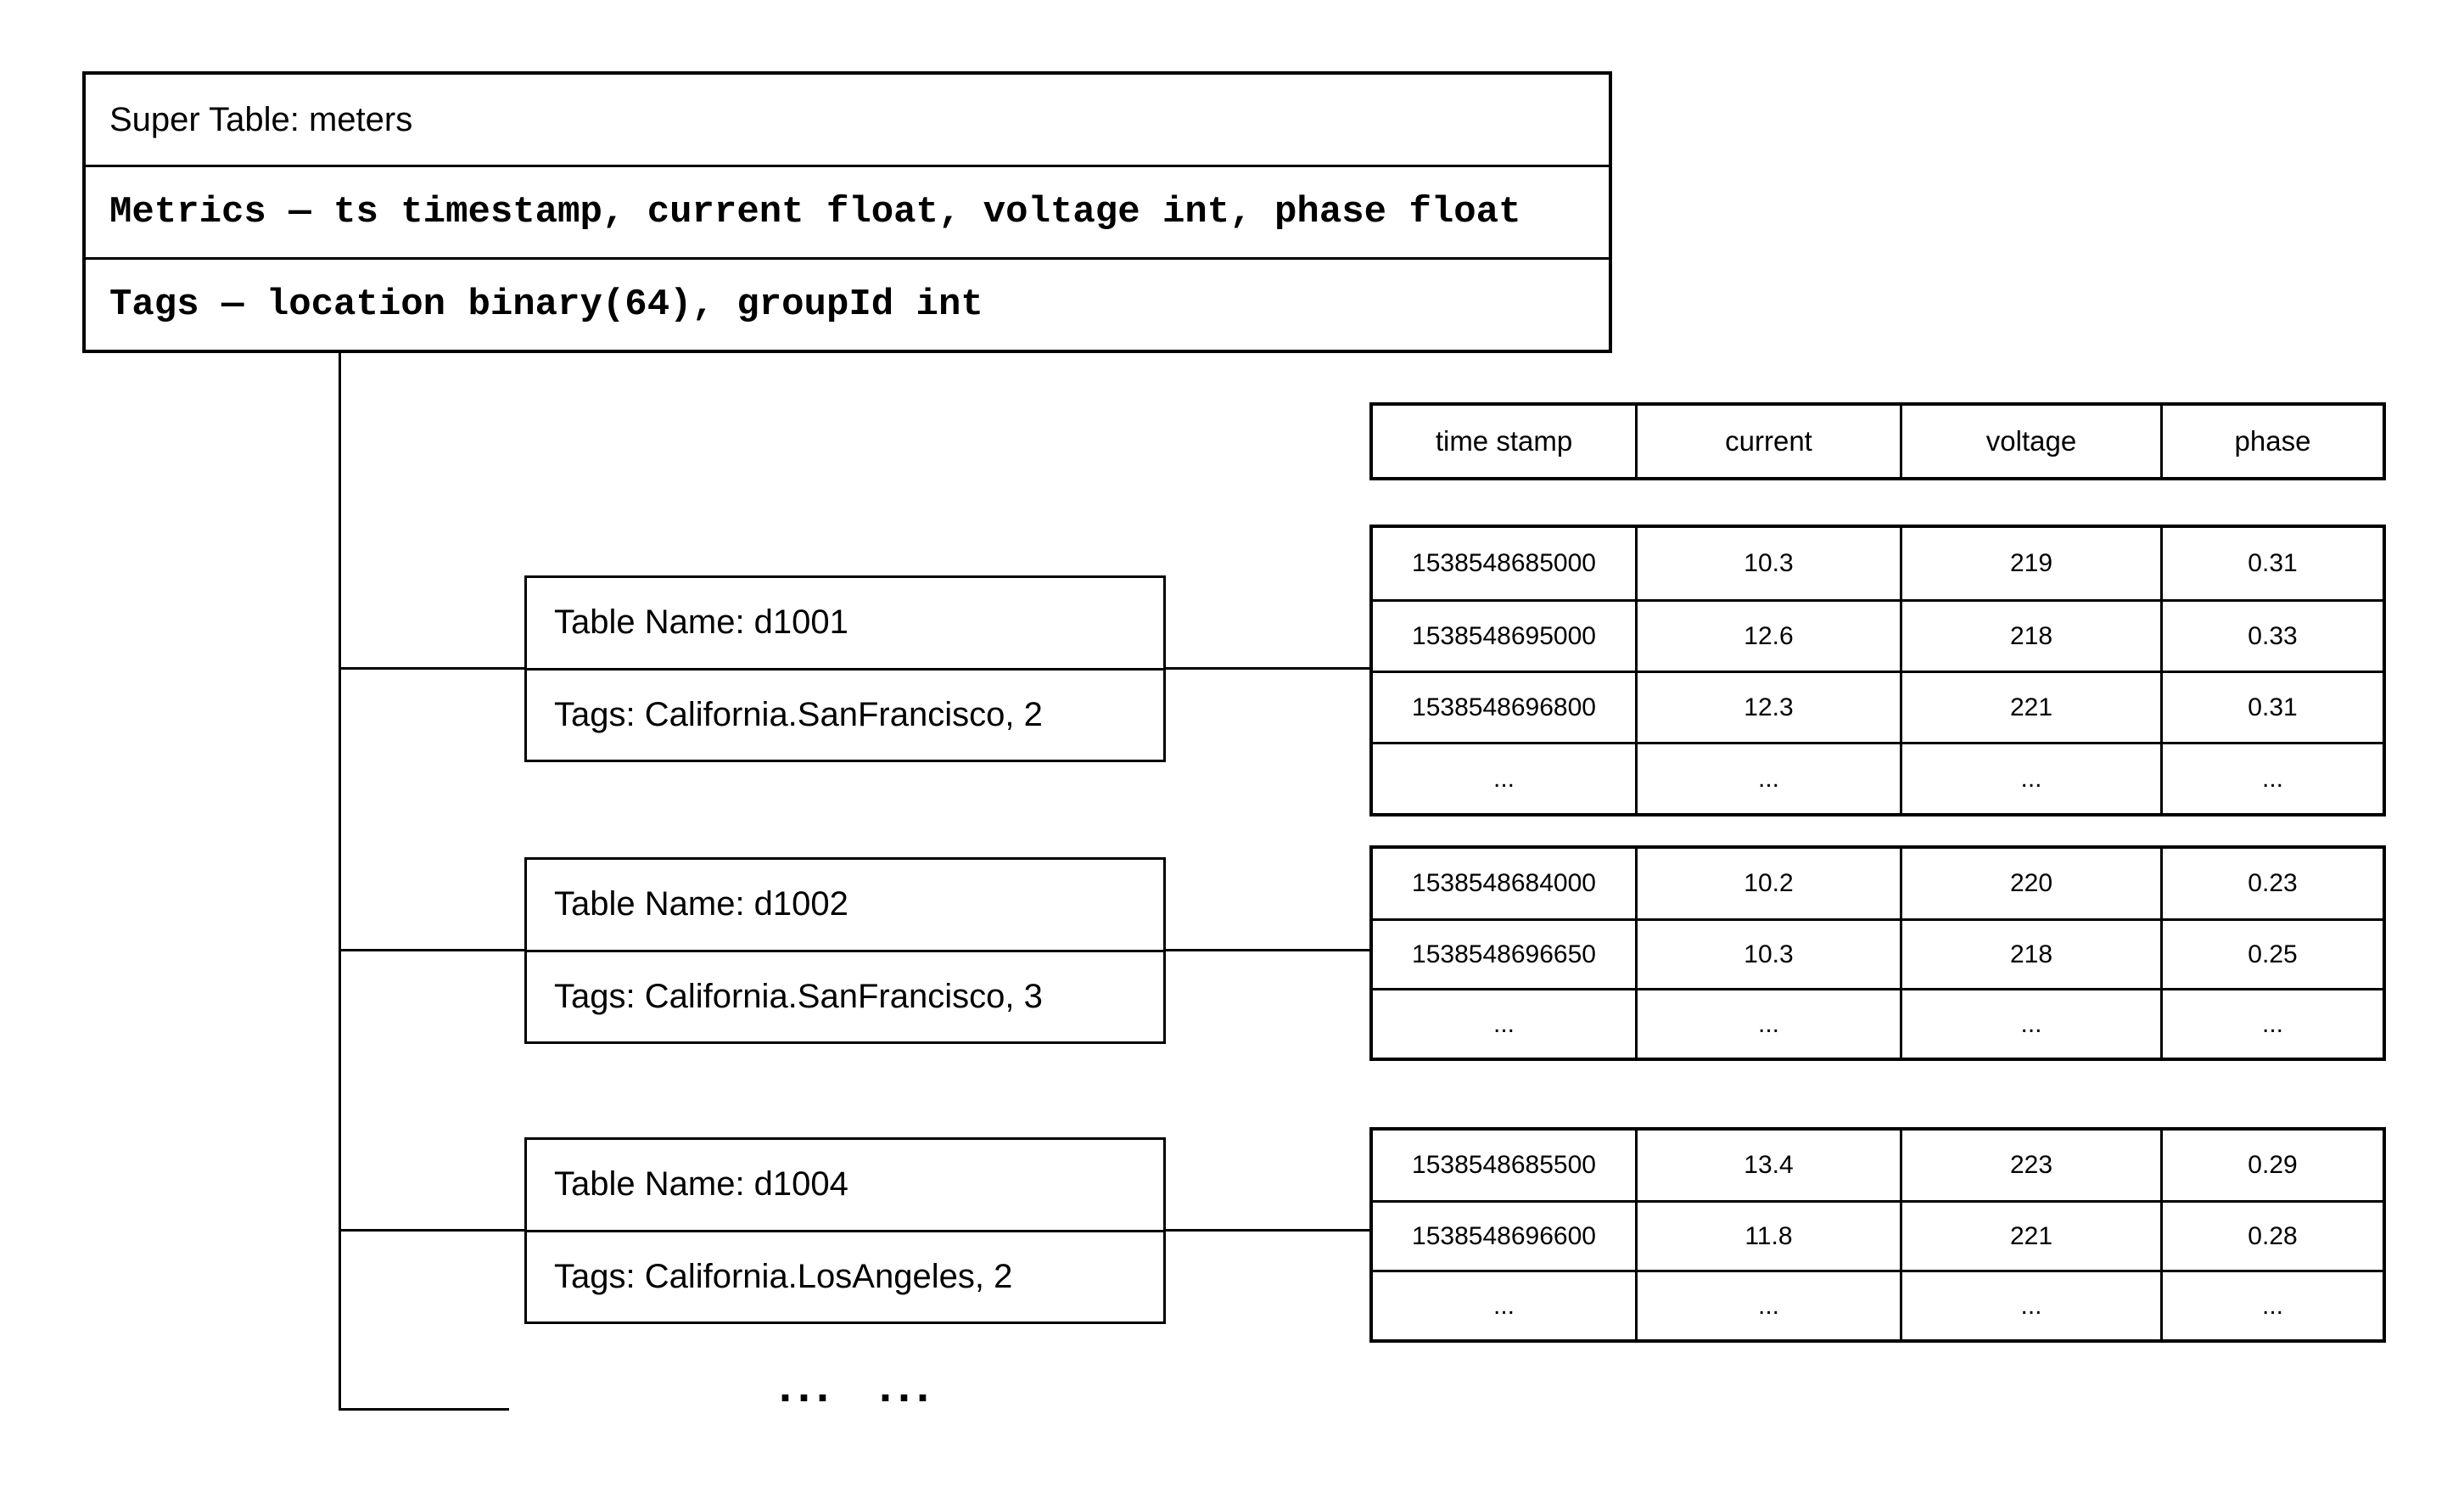  Describe the element at coordinates (2030, 1165) in the screenshot. I see `table-cell: 223` at that location.